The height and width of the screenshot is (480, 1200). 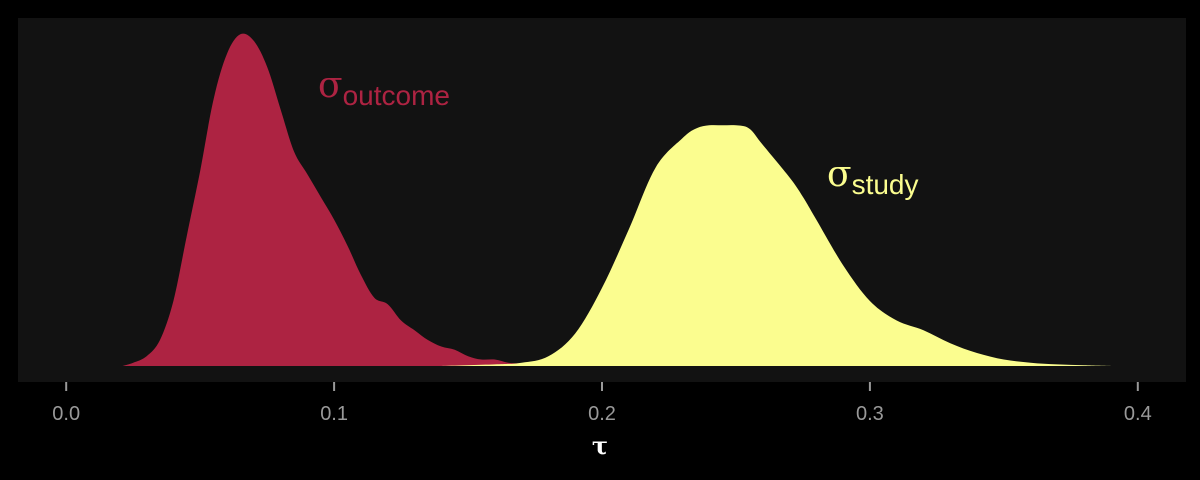 I want to click on series-label-outcome: σoutcome, so click(x=384, y=88).